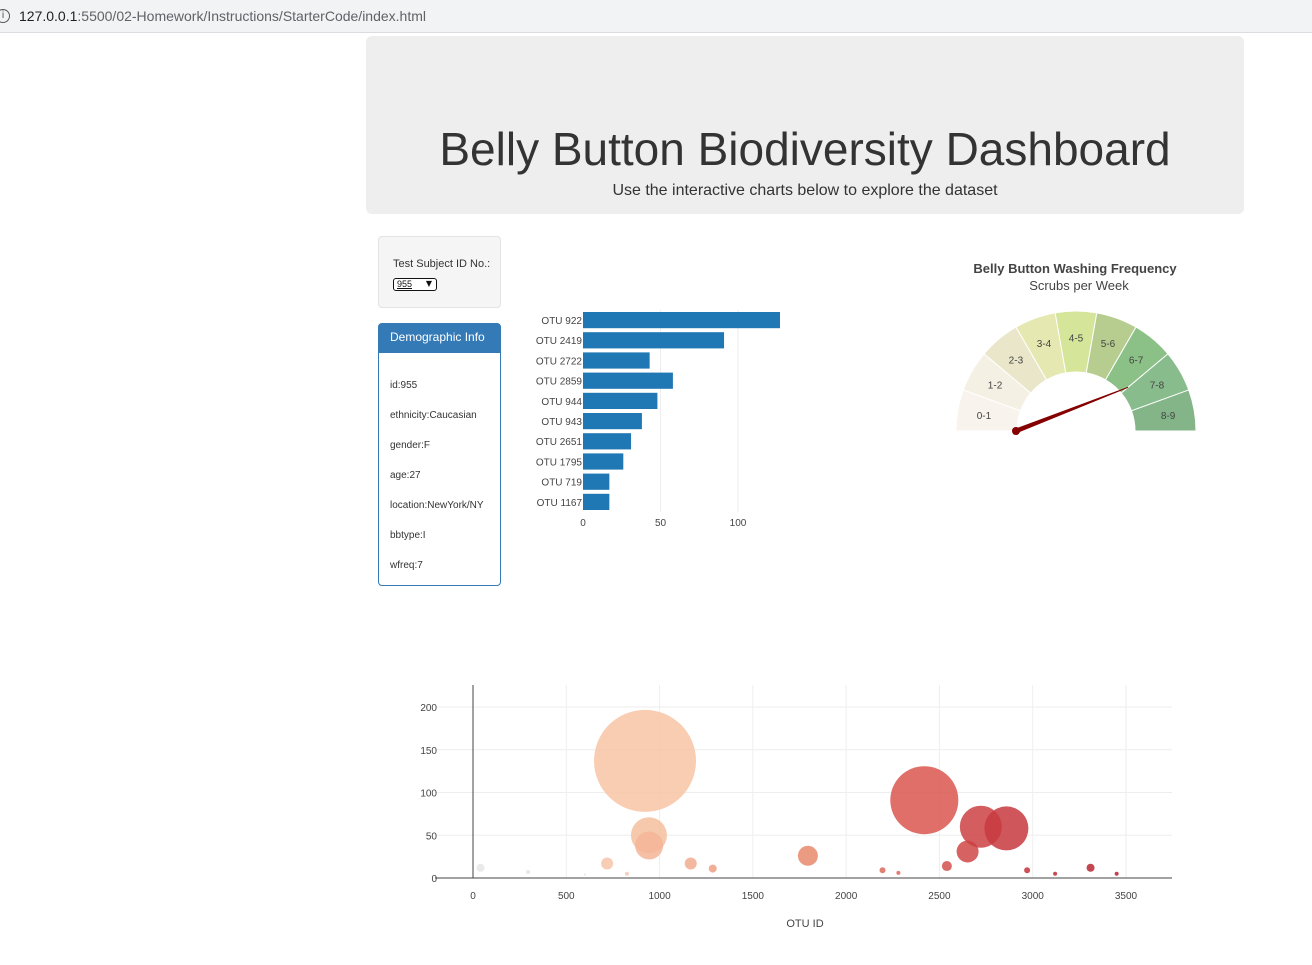 The height and width of the screenshot is (965, 1312). What do you see at coordinates (439, 338) in the screenshot?
I see `demographic-info-title: Demographic Info` at bounding box center [439, 338].